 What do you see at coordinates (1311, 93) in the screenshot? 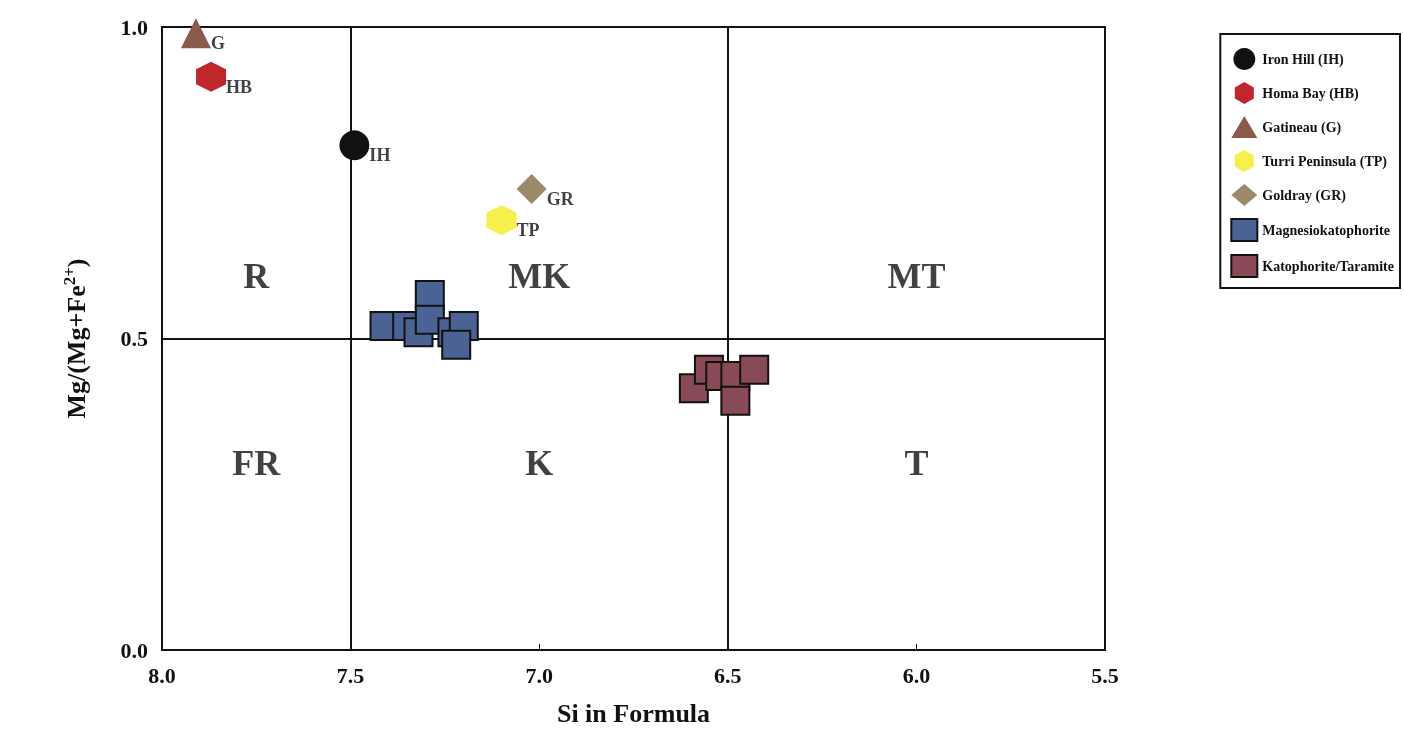
I see `legend-label: Homa Bay (HB)` at bounding box center [1311, 93].